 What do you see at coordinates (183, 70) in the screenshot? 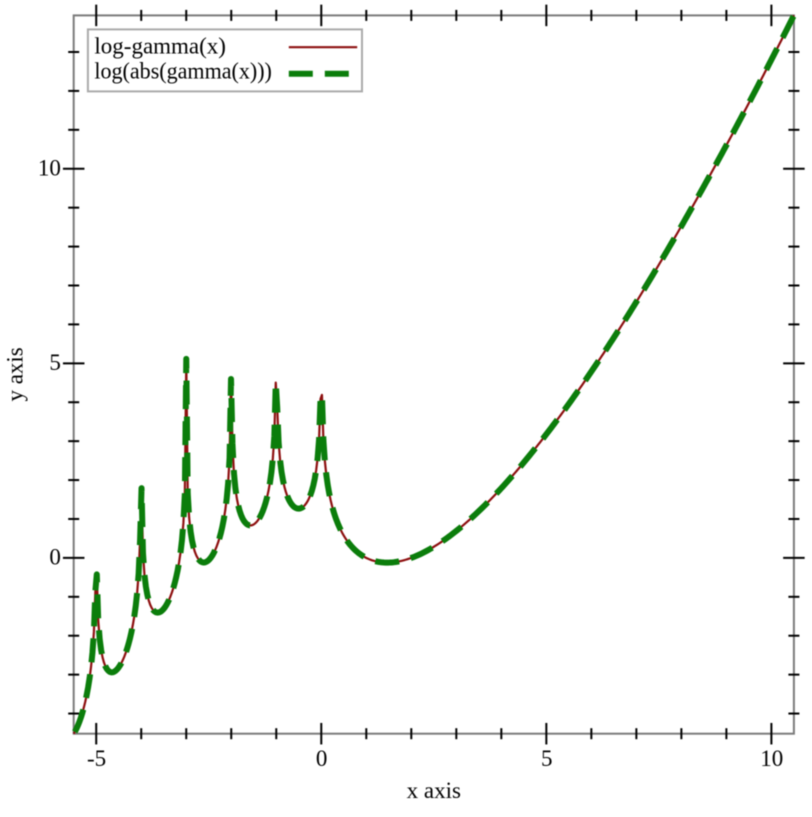
I see `svg-text: log(abs(gamma(x)))` at bounding box center [183, 70].